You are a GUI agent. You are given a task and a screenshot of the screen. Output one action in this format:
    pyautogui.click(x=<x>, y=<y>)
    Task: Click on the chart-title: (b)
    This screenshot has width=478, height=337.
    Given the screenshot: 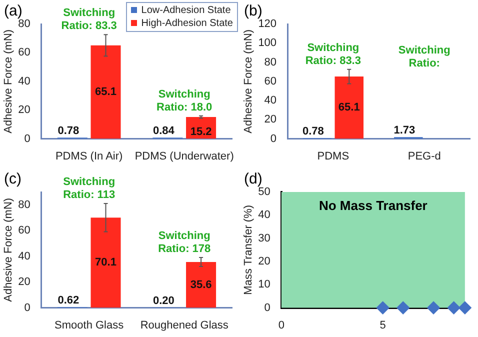 What is the action you would take?
    pyautogui.click(x=253, y=11)
    